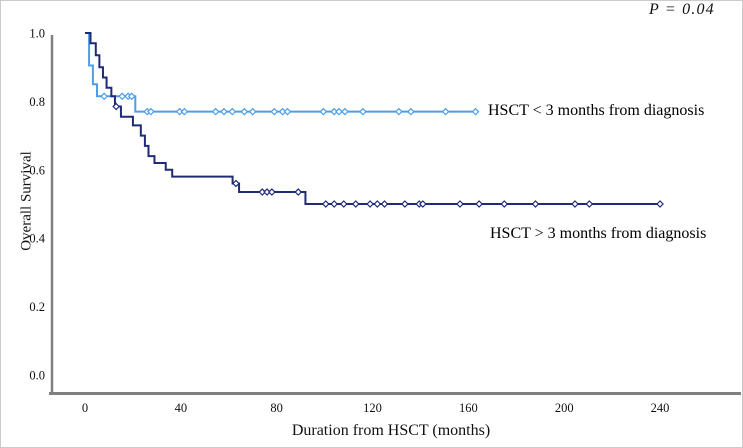  I want to click on series-label-hsct-gt-3-months: HSCT > 3 months from diagnosis, so click(598, 233).